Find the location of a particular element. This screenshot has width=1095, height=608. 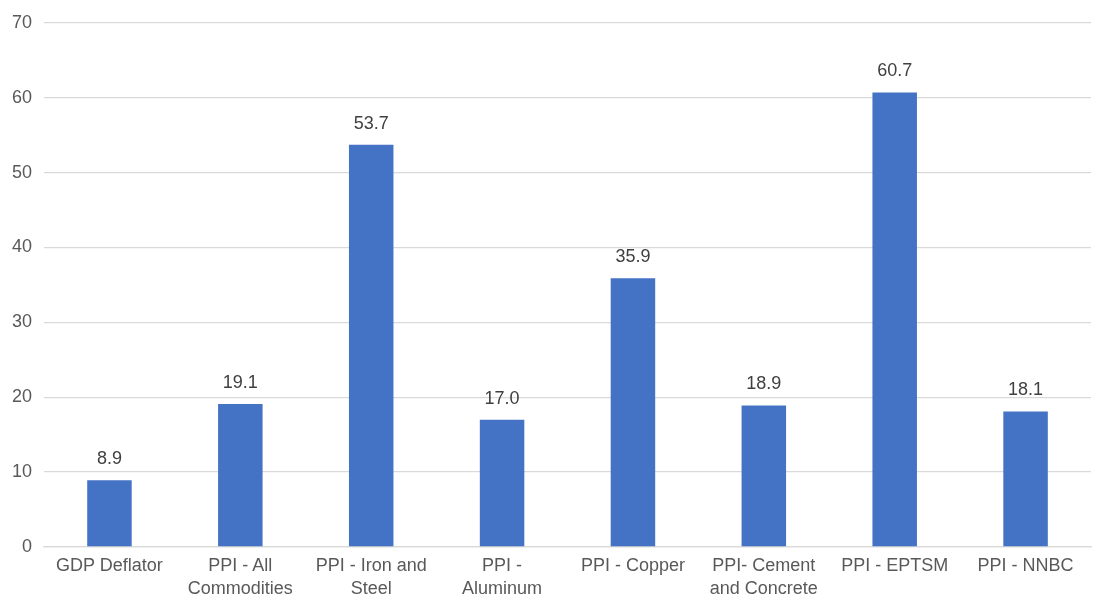

data-label: 60.7 is located at coordinates (895, 70).